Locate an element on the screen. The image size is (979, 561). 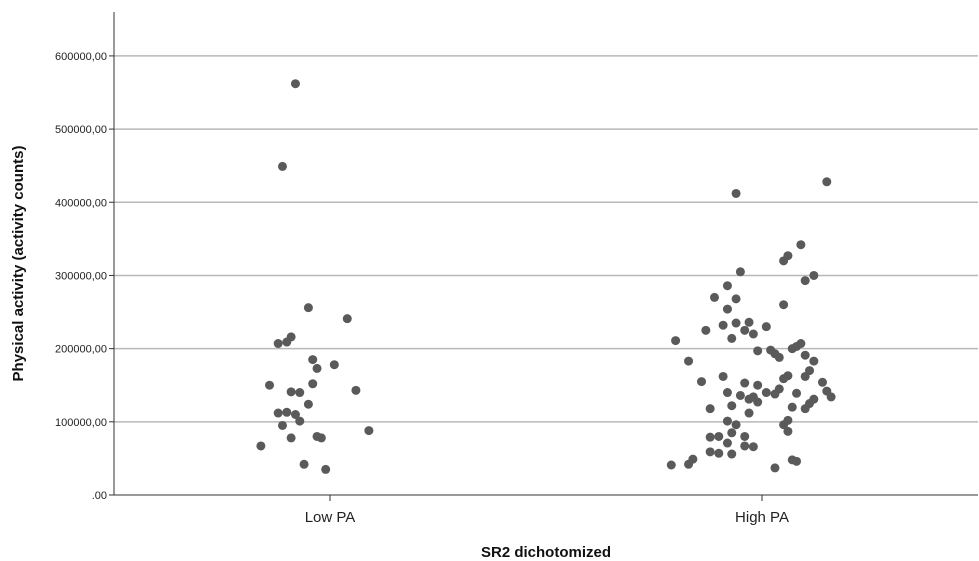
y-tick-label: .00 is located at coordinates (99, 496).